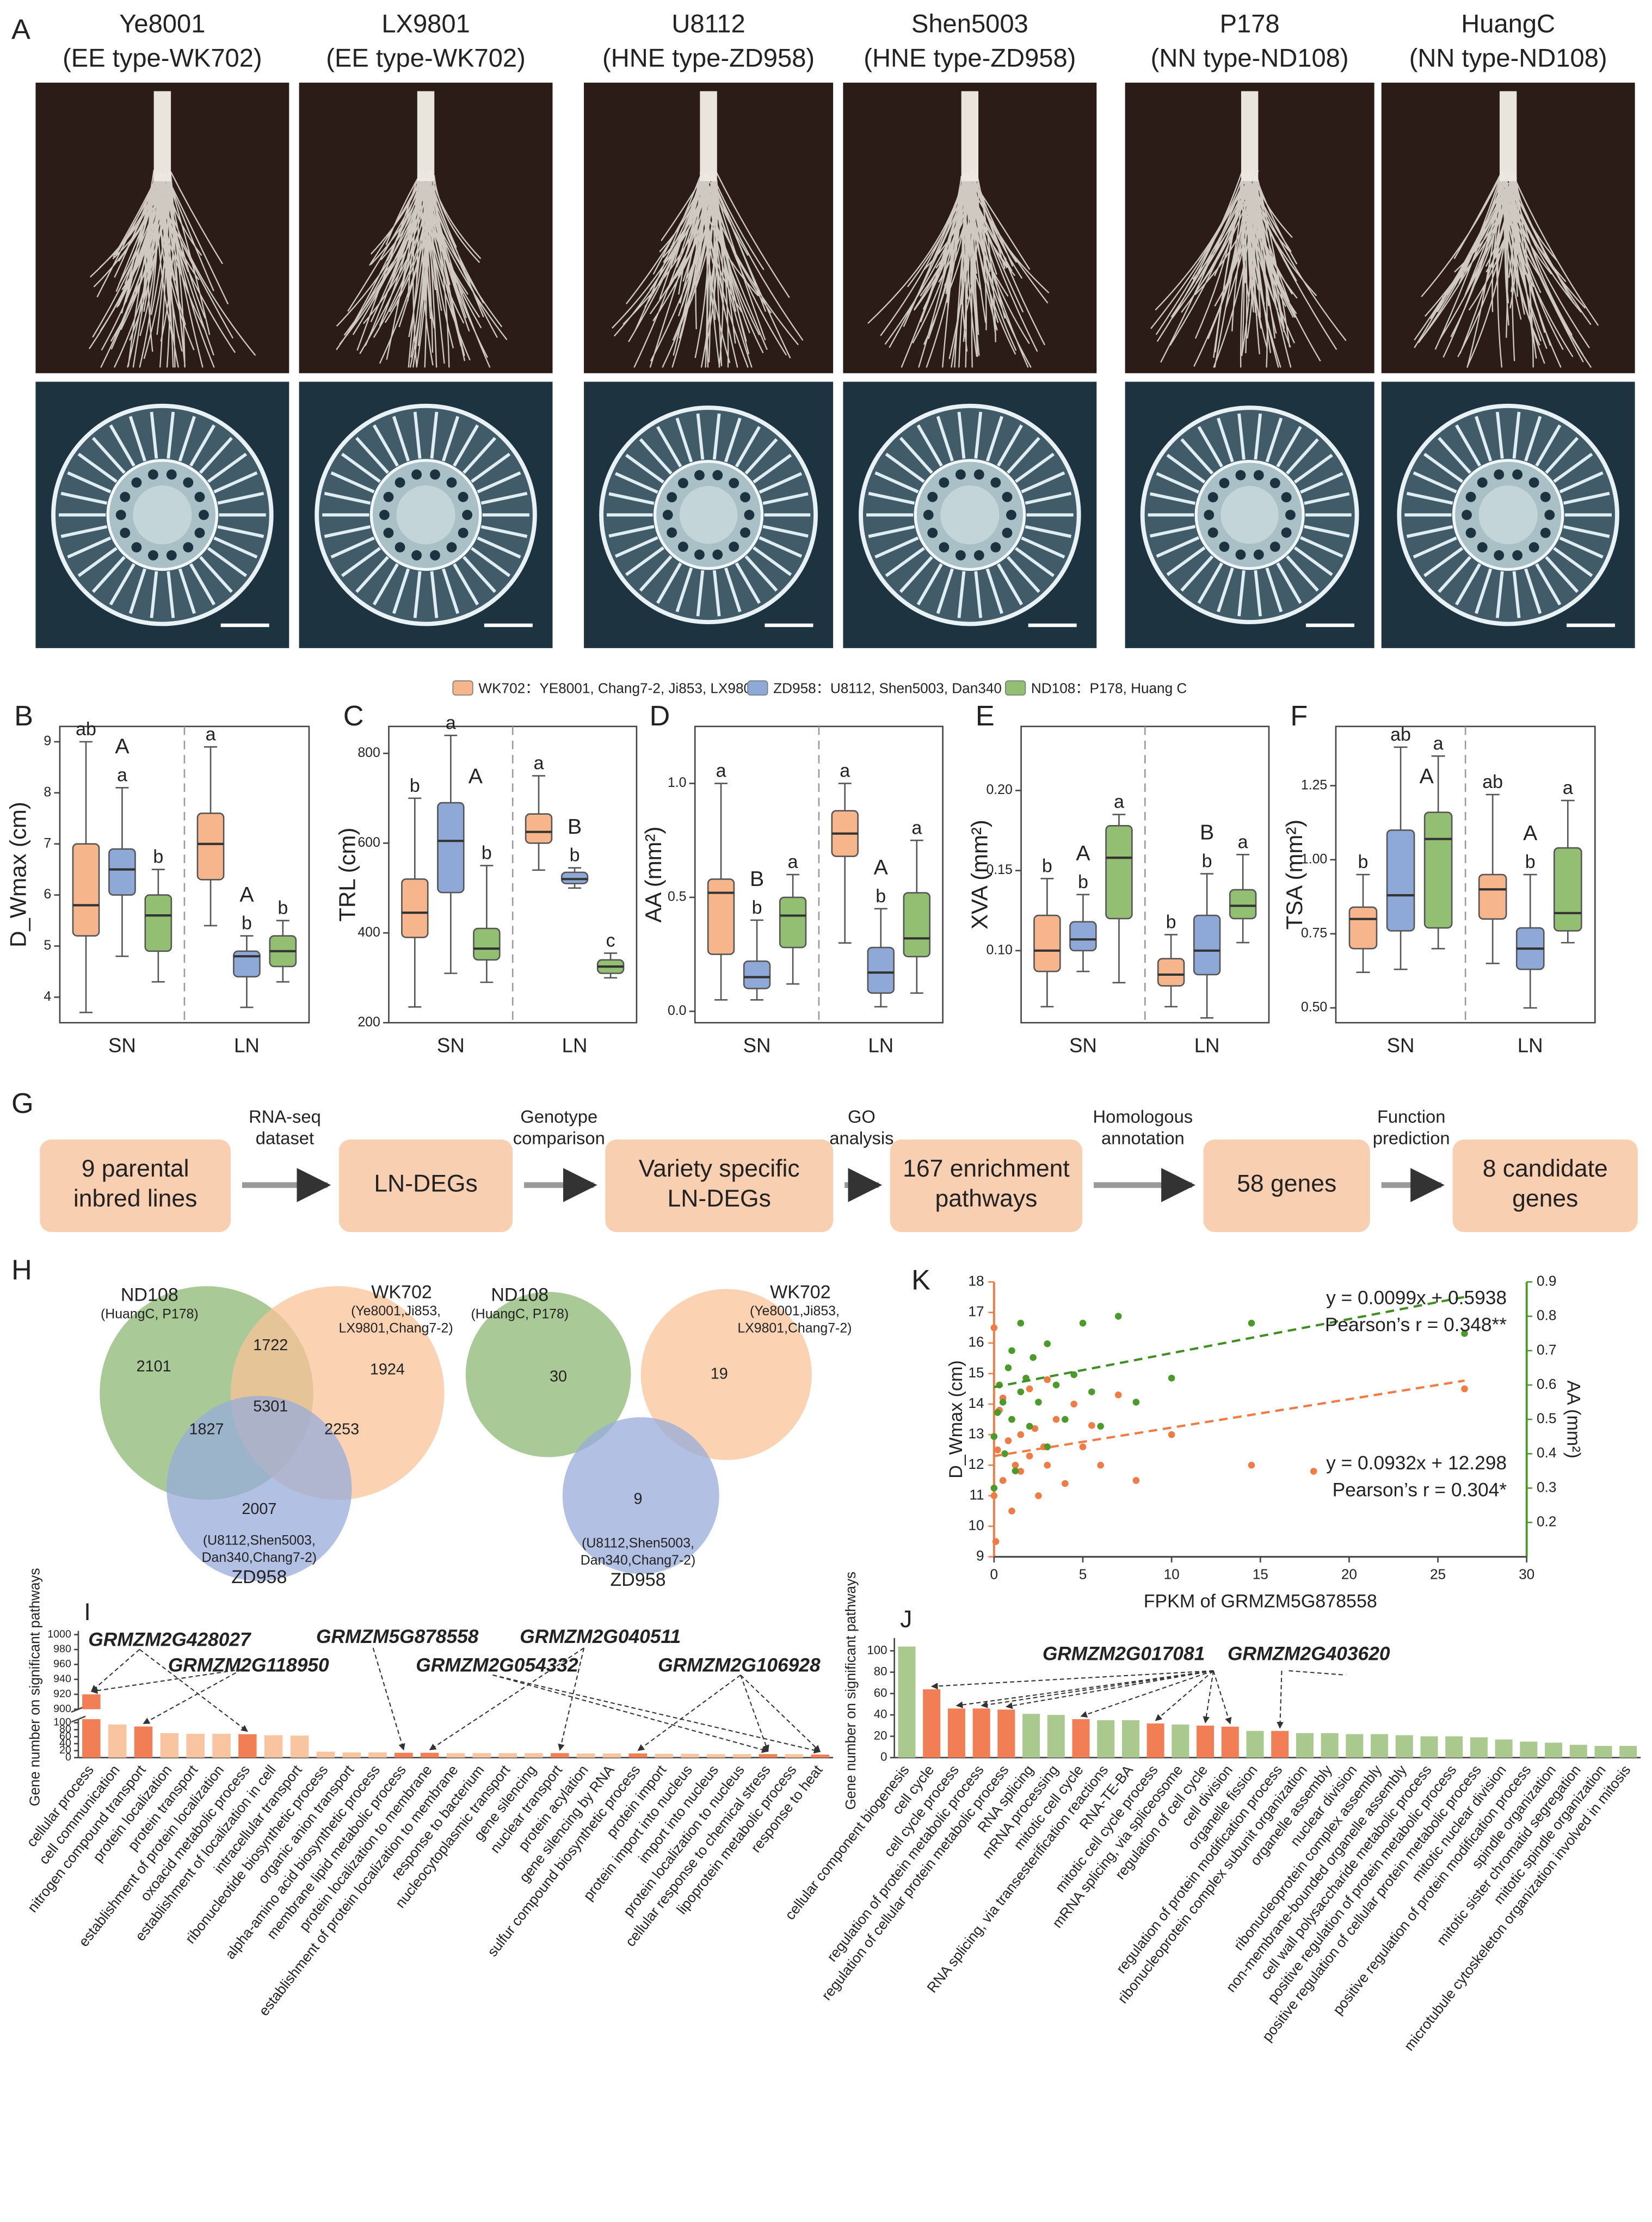 Image resolution: width=1652 pixels, height=2222 pixels. What do you see at coordinates (881, 867) in the screenshot?
I see `group-letter: A` at bounding box center [881, 867].